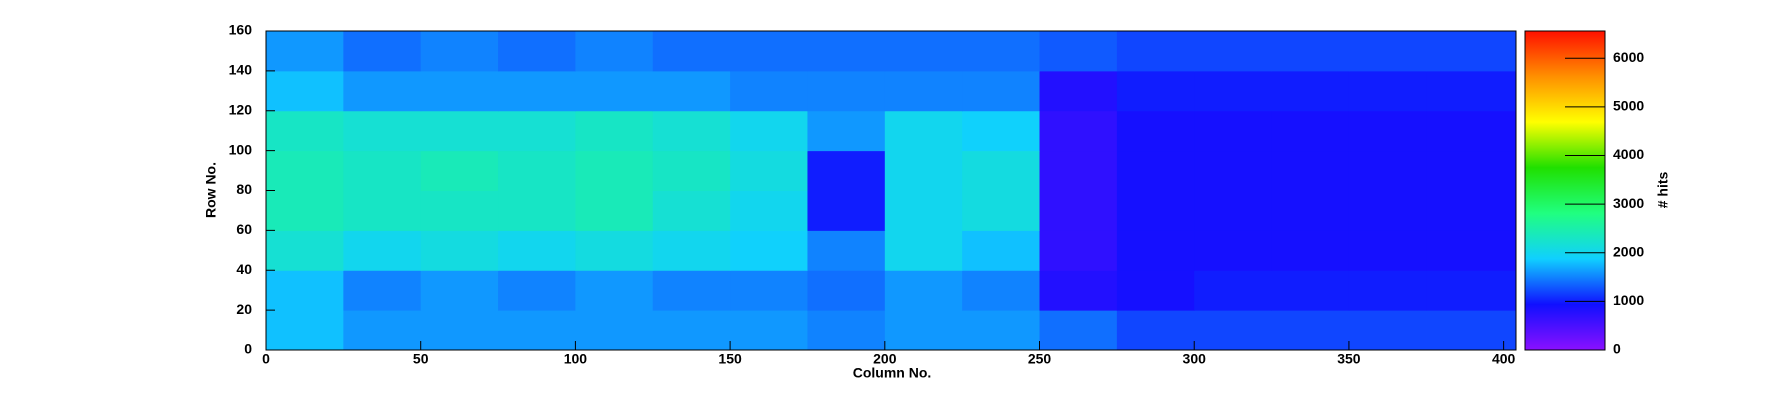 Image resolution: width=1784 pixels, height=412 pixels. Describe the element at coordinates (1628, 251) in the screenshot. I see `colorbar-tick-label: 2000` at that location.